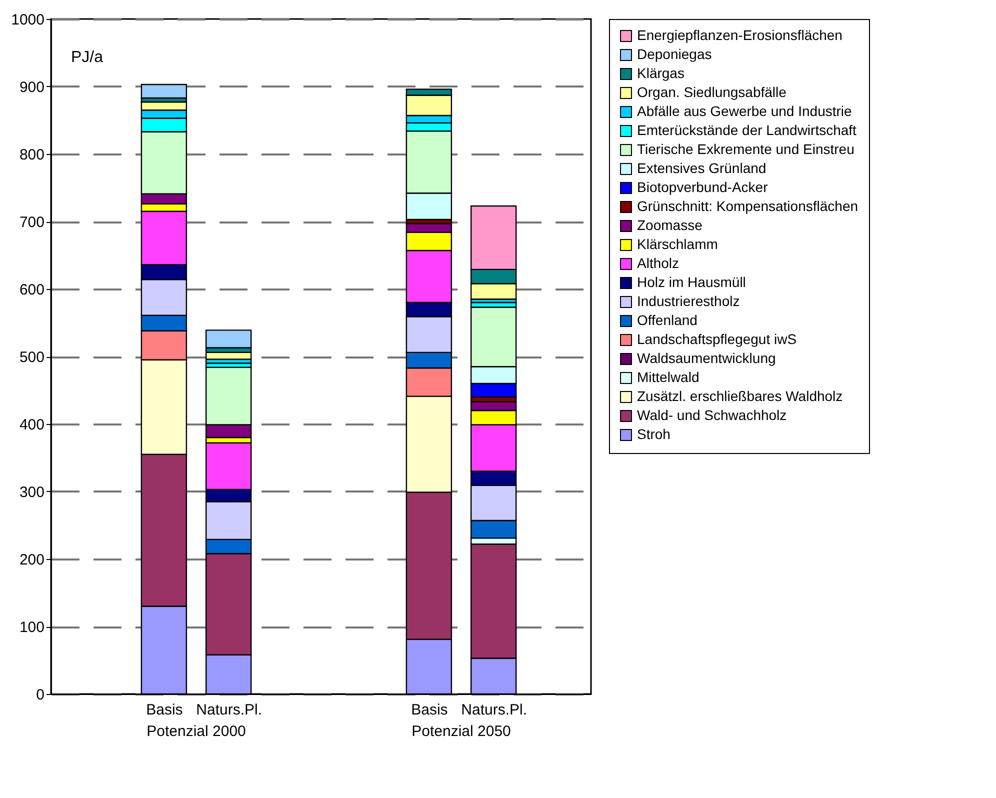 The height and width of the screenshot is (798, 996). I want to click on legend-label: Waldsaumentwicklung, so click(706, 358).